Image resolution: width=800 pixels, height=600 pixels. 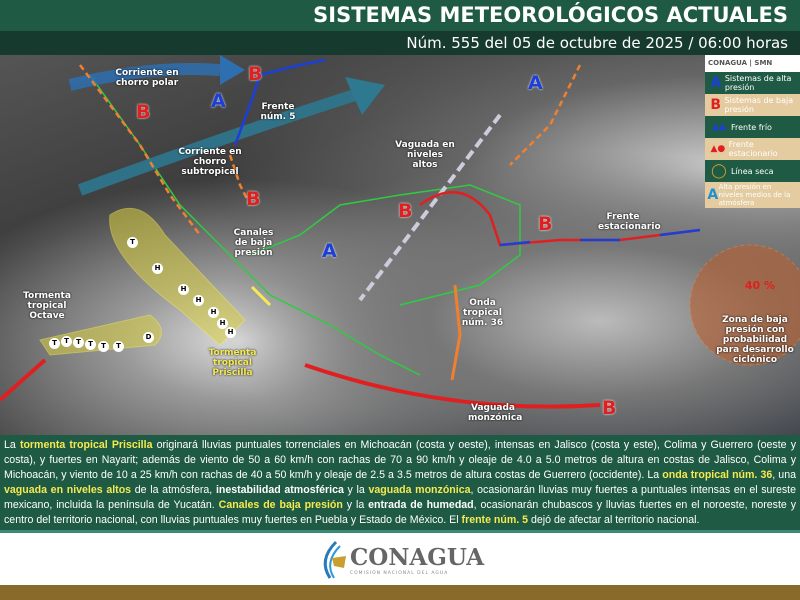 What do you see at coordinates (334, 559) in the screenshot?
I see `conagua-emblem-icon` at bounding box center [334, 559].